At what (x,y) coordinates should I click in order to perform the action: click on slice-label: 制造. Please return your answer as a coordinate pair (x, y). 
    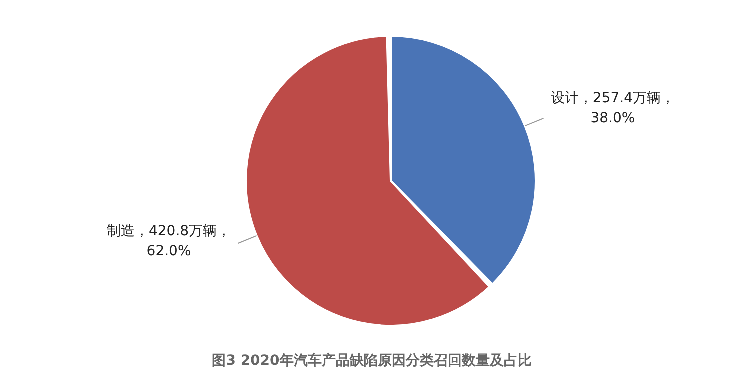
    Looking at the image, I should click on (120, 231).